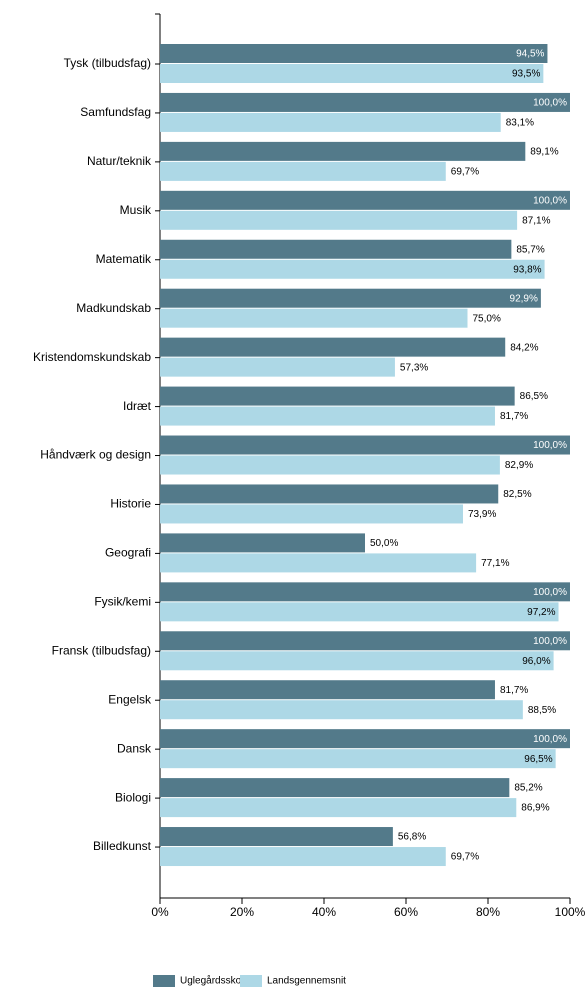 The width and height of the screenshot is (588, 987). What do you see at coordinates (542, 710) in the screenshot?
I see `value-label: 88,5%` at bounding box center [542, 710].